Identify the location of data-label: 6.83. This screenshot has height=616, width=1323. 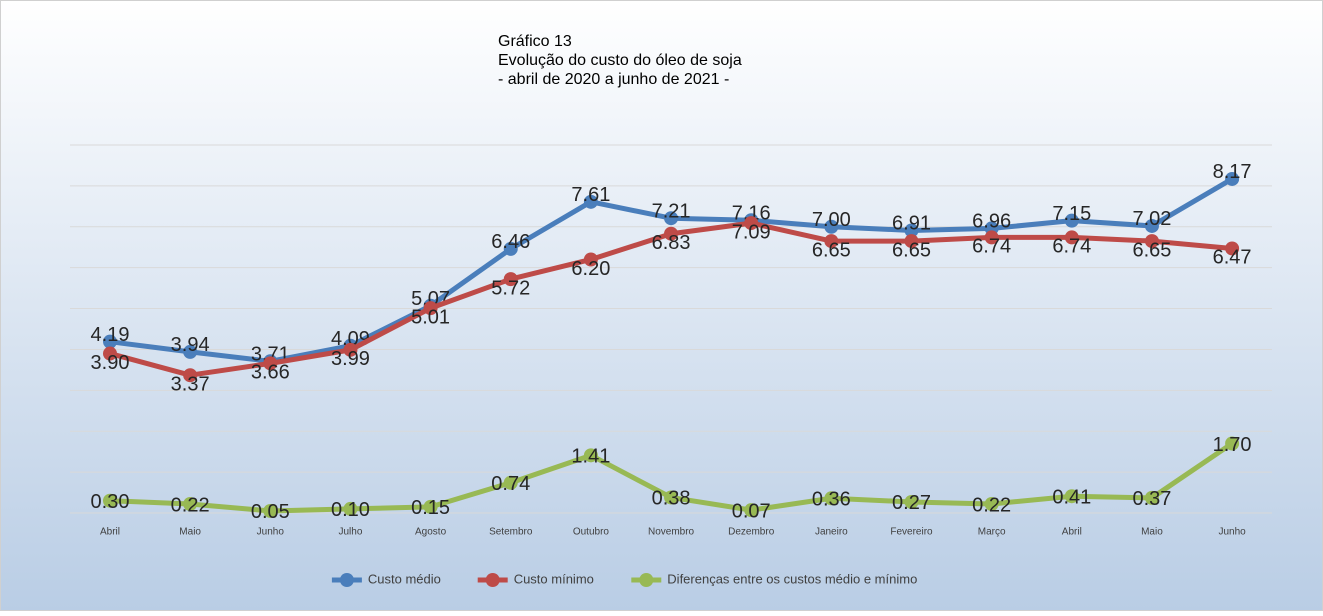
(671, 243).